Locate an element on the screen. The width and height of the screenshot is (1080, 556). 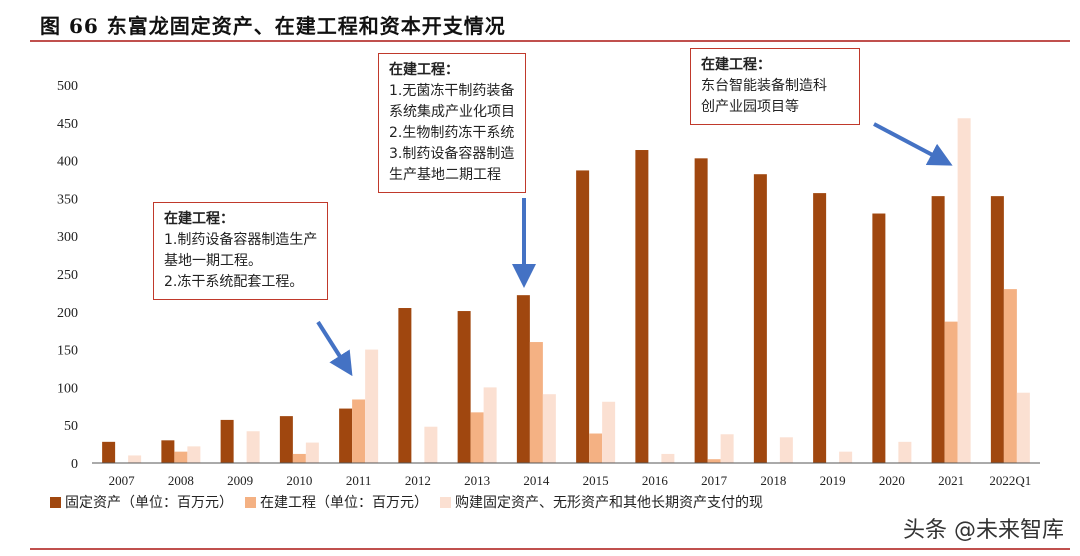
legend-label: 在建工程（单位：百万元） is located at coordinates (344, 503).